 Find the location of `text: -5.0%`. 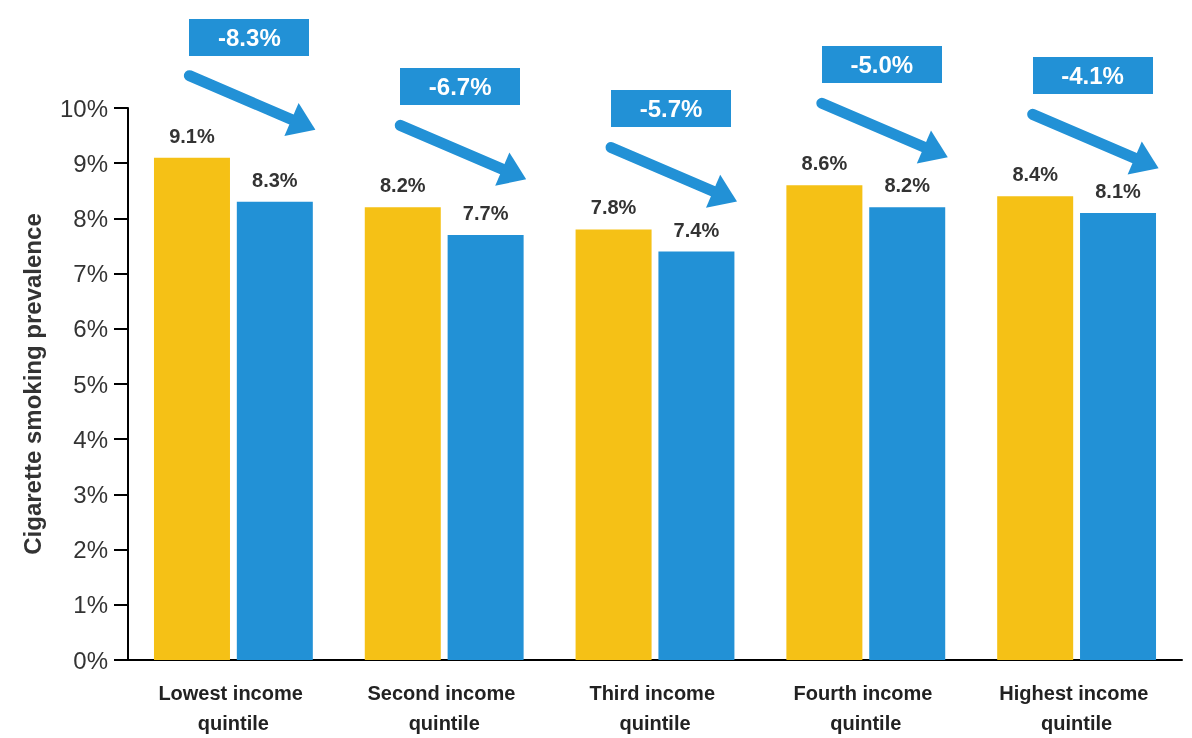

text: -5.0% is located at coordinates (881, 65).